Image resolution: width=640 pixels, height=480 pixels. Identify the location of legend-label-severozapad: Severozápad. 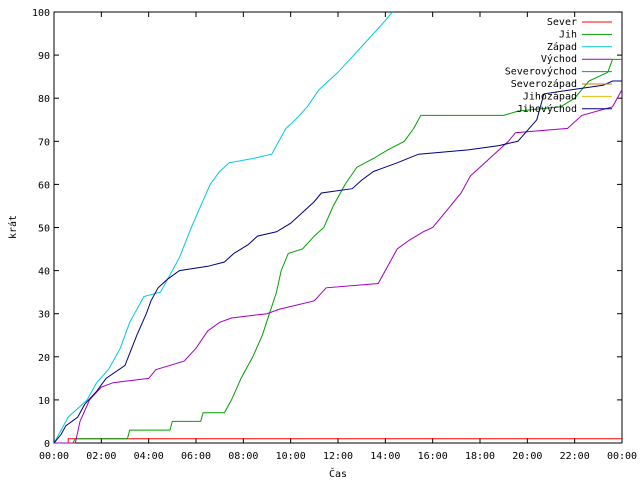
(544, 84).